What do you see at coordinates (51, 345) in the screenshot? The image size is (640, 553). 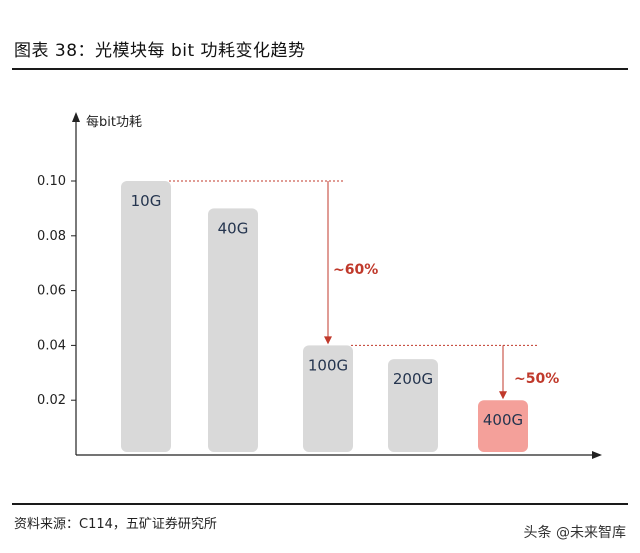 I see `y-tick-label: 0.04` at bounding box center [51, 345].